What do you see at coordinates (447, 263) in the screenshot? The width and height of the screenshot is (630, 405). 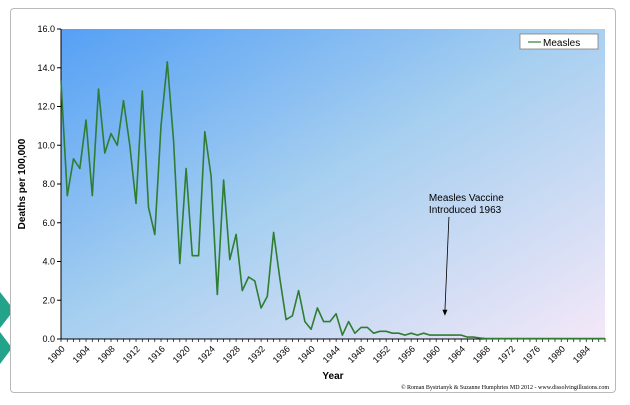 I see `annotation-arrow` at bounding box center [447, 263].